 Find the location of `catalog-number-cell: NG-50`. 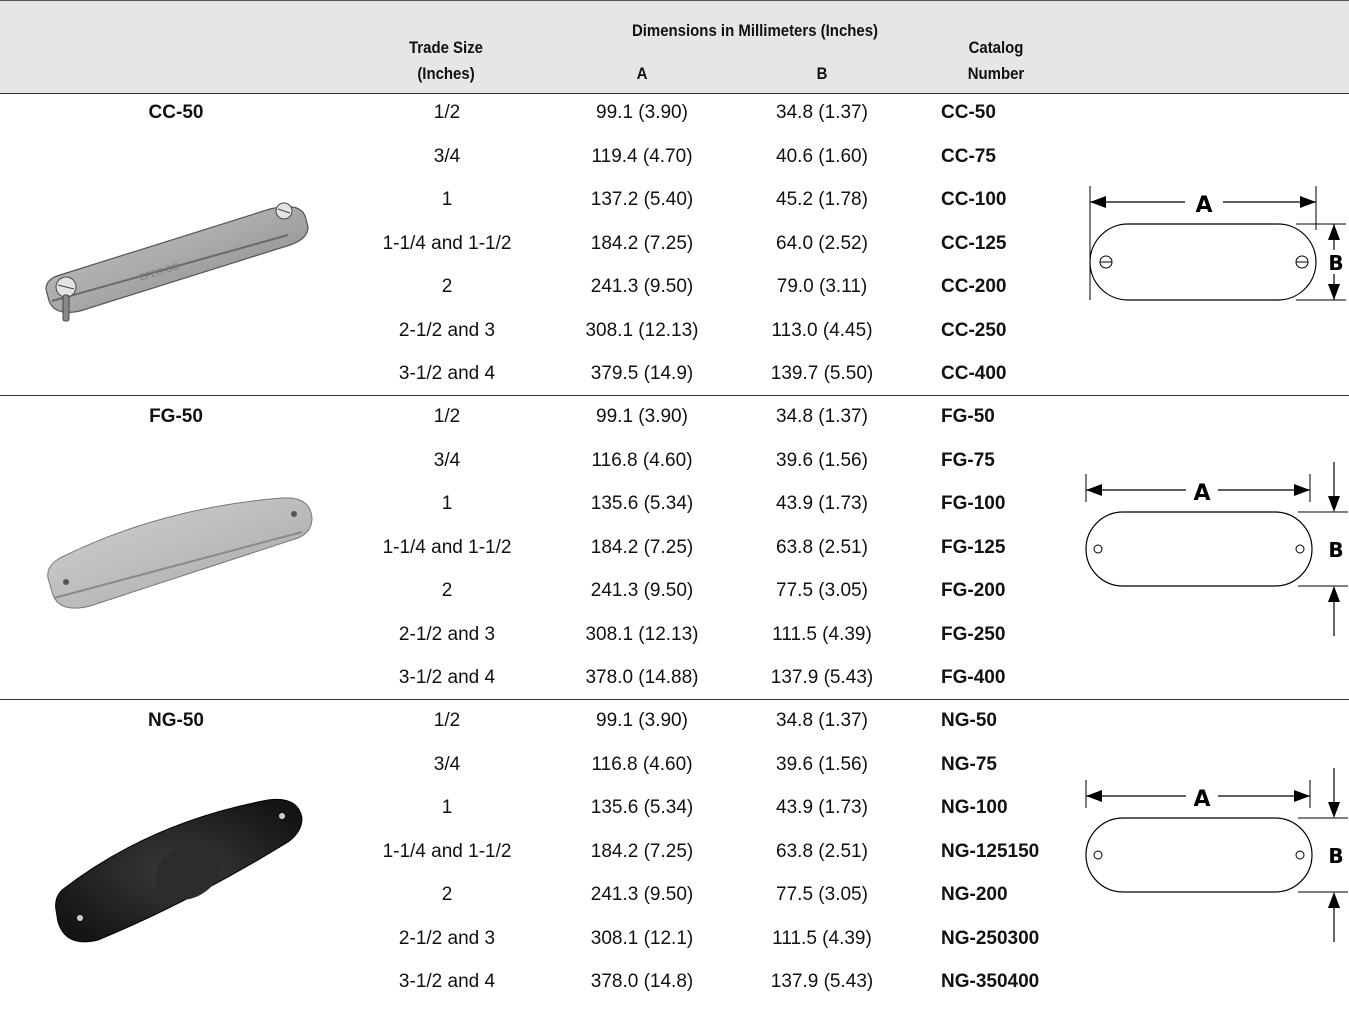

catalog-number-cell: NG-50 is located at coordinates (969, 720).